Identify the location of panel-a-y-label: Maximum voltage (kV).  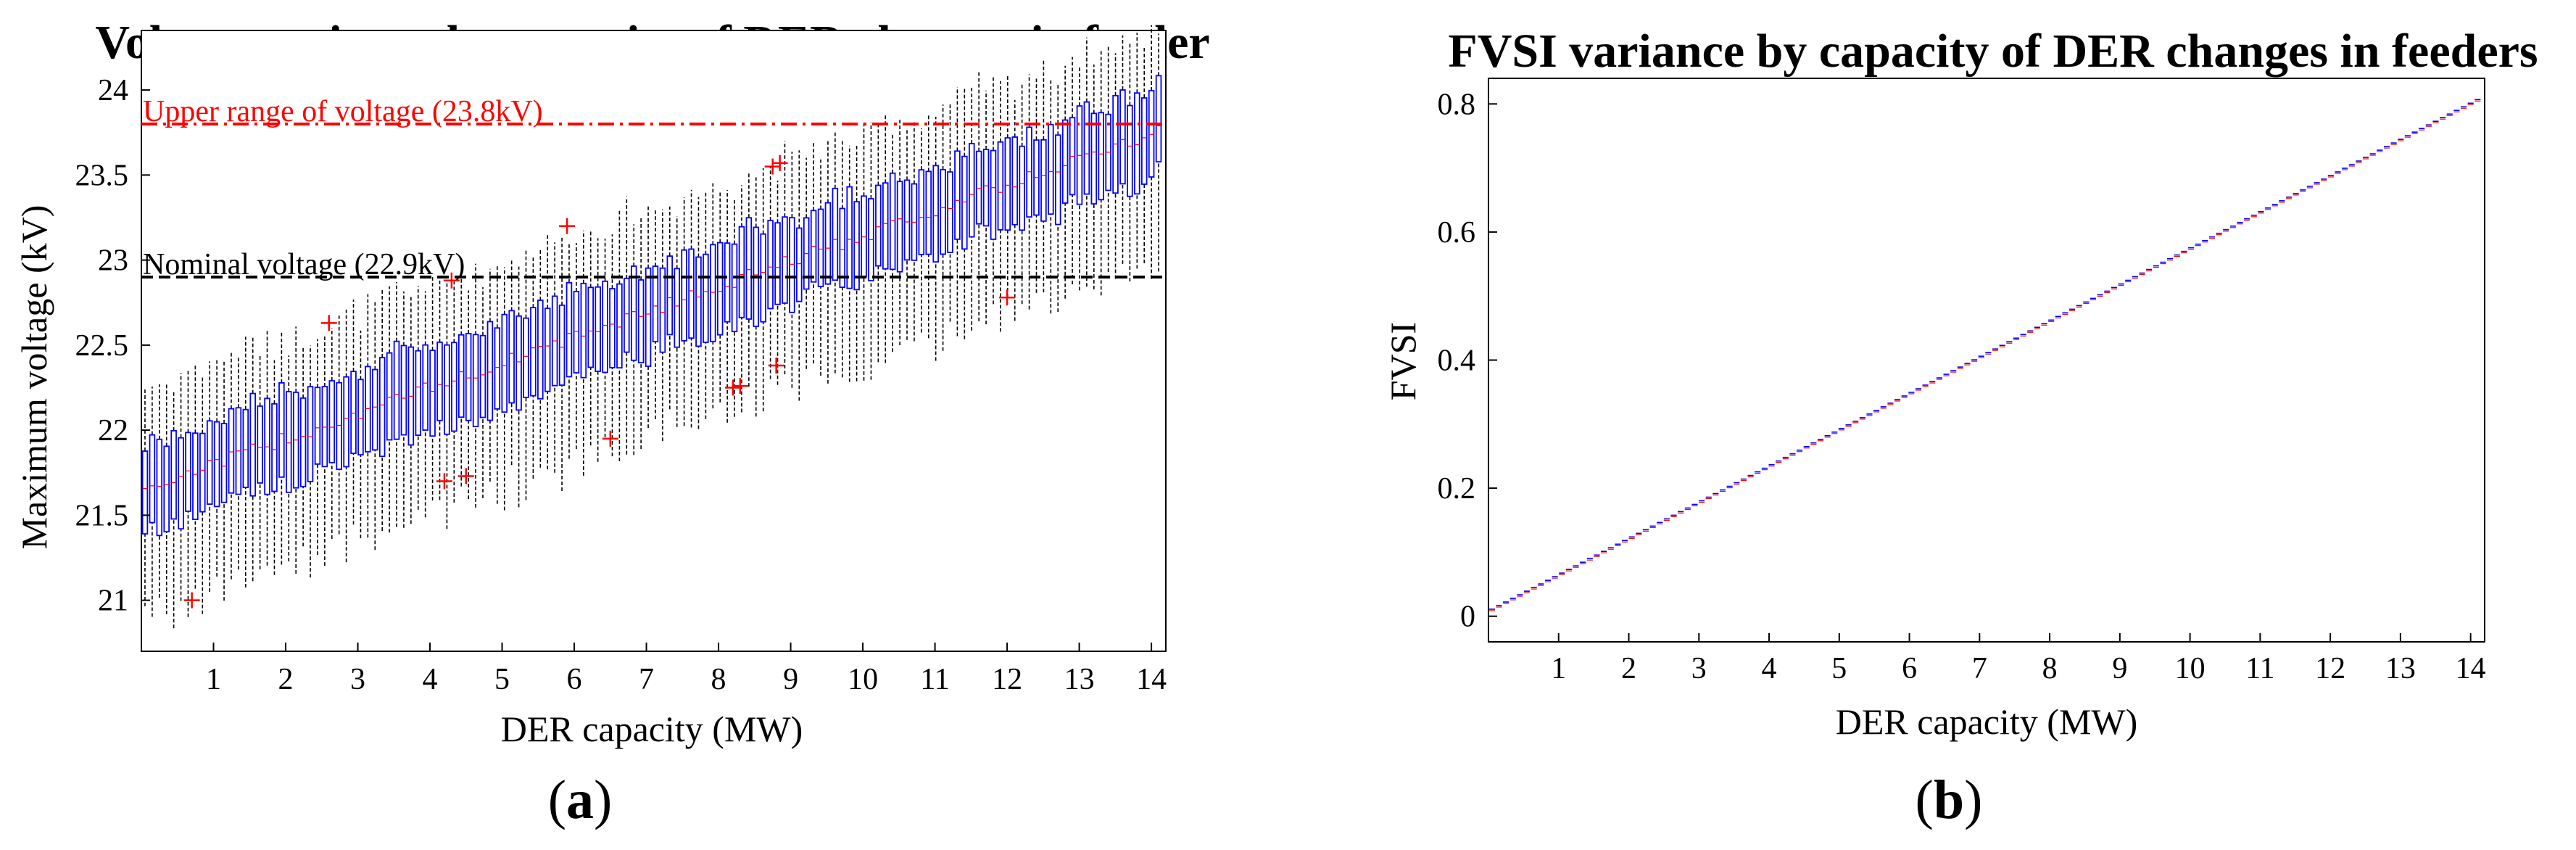
(34, 377).